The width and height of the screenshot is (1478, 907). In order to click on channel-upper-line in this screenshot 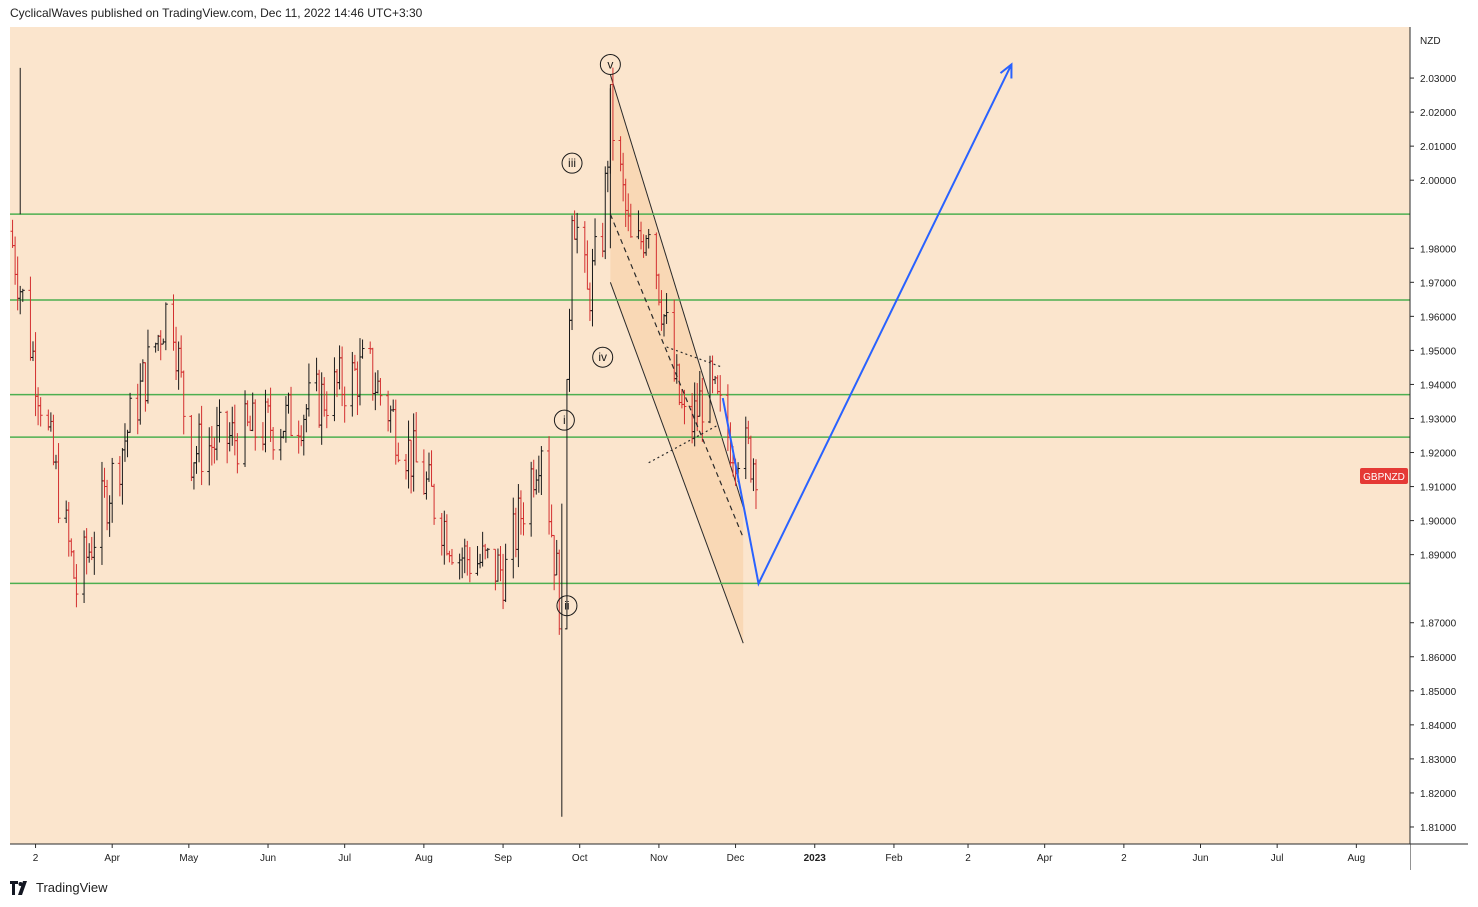, I will do `click(676, 291)`.